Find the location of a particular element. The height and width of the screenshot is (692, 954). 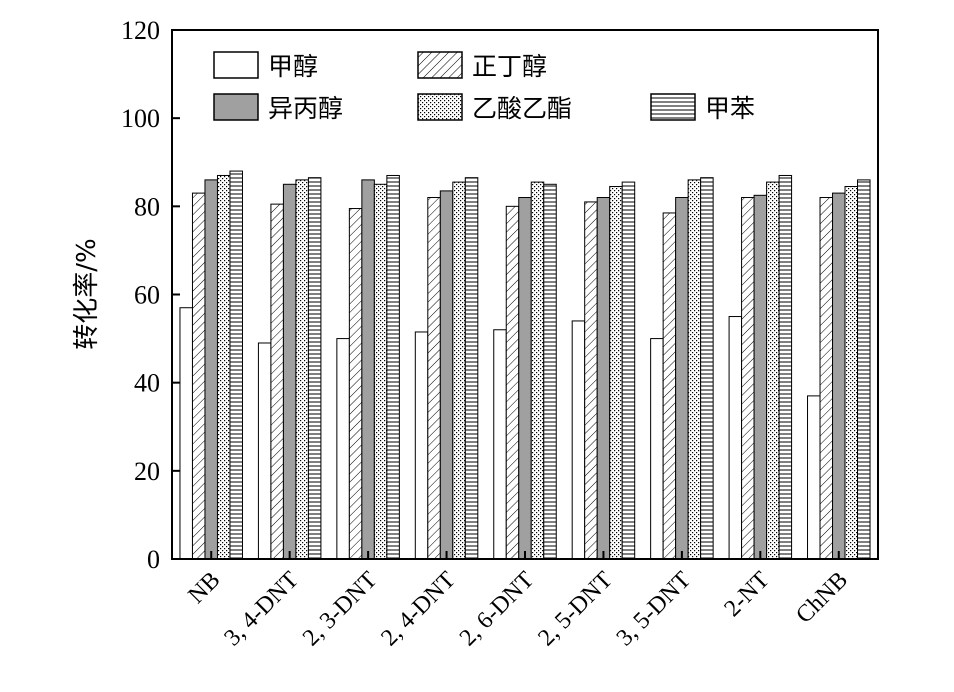

bar-正丁醇-3, 5-DNT is located at coordinates (669, 386).